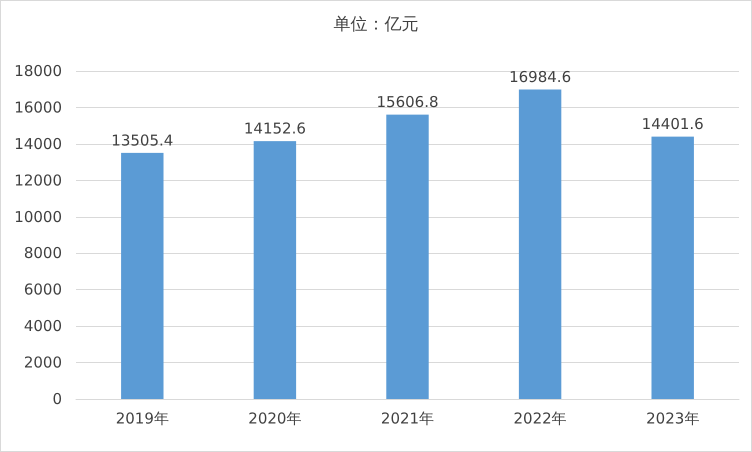 The height and width of the screenshot is (452, 752). I want to click on y-tick-label: 12000, so click(38, 180).